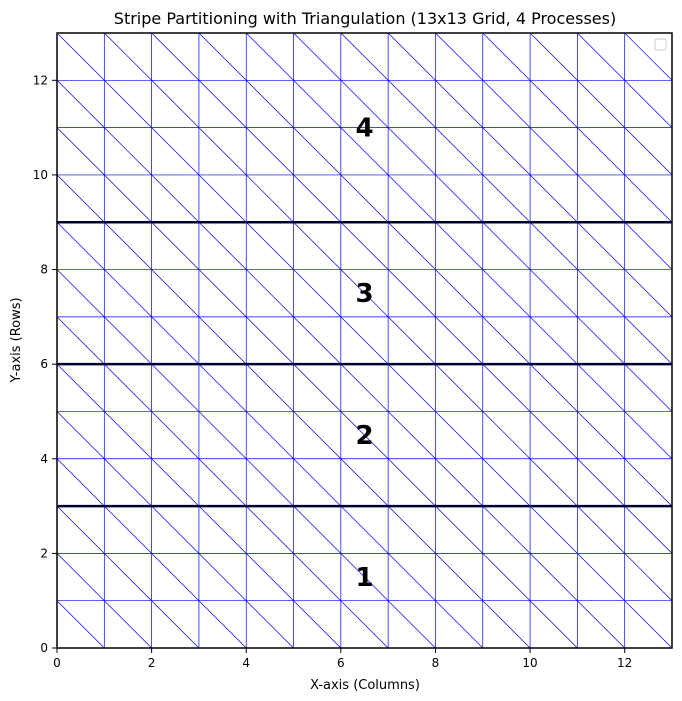 This screenshot has height=701, width=682. I want to click on x-axis-ticks: 0 2 4 6 8 10 12, so click(342, 659).